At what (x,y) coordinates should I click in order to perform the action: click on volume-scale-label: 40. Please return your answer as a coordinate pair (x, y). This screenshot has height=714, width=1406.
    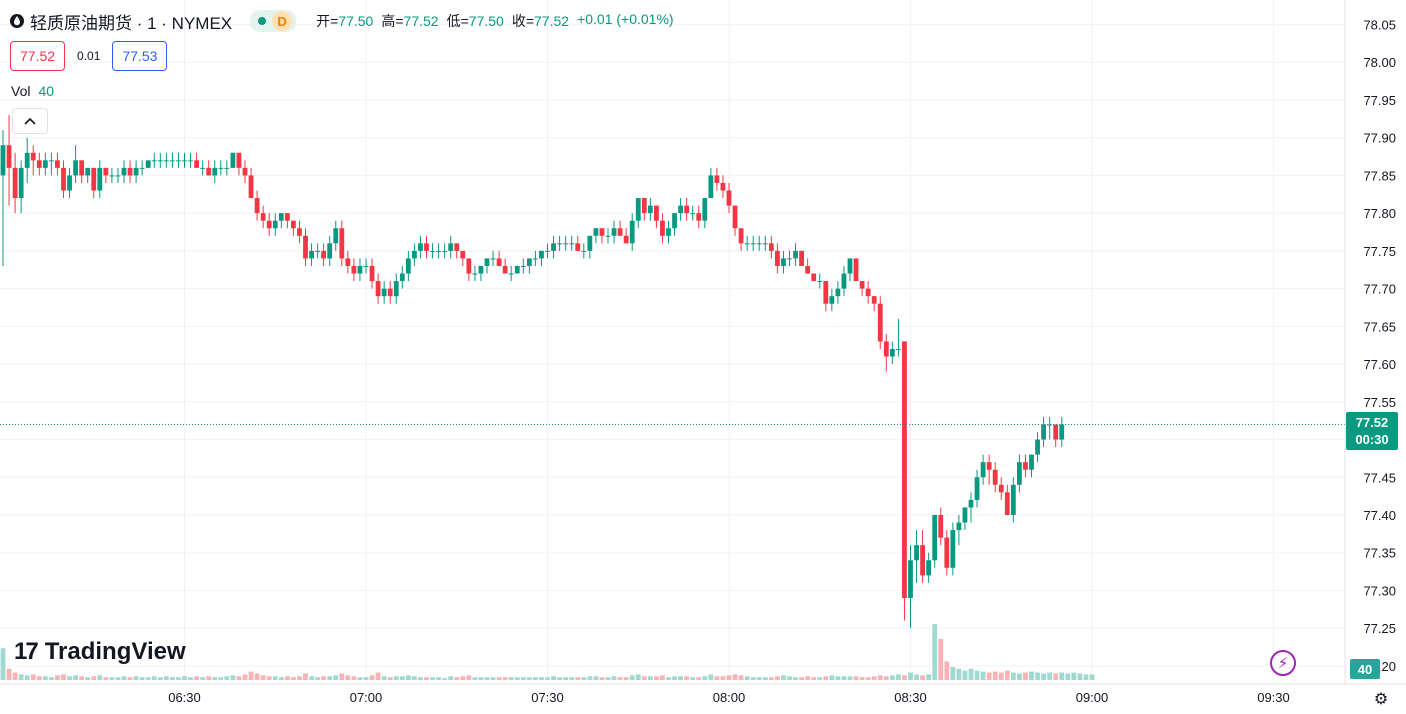
    Looking at the image, I should click on (1365, 669).